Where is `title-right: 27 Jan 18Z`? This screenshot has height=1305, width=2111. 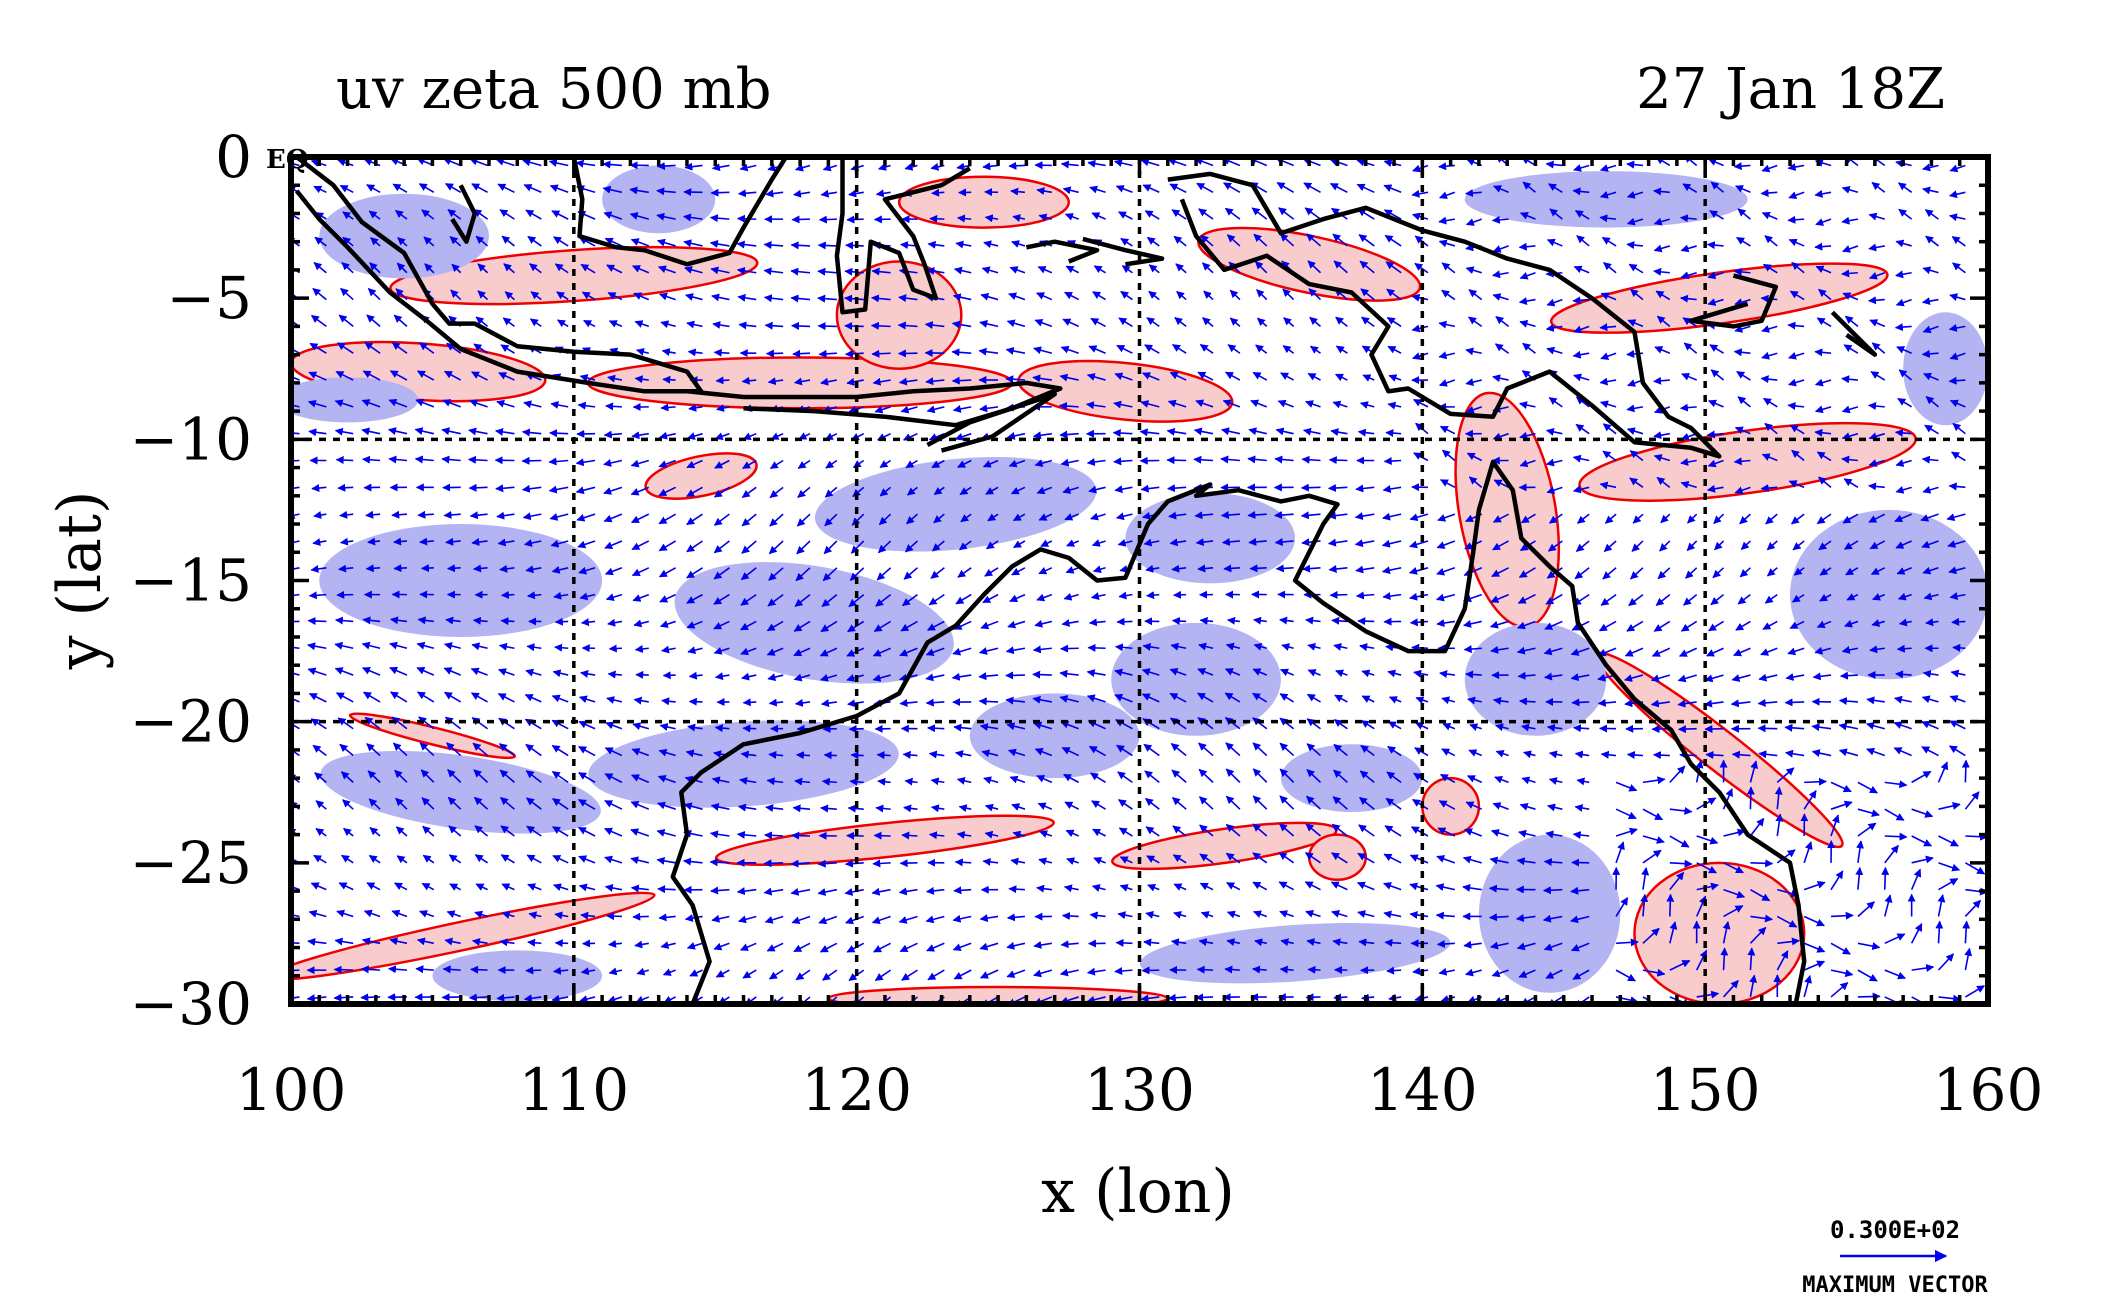 title-right: 27 Jan 18Z is located at coordinates (1790, 89).